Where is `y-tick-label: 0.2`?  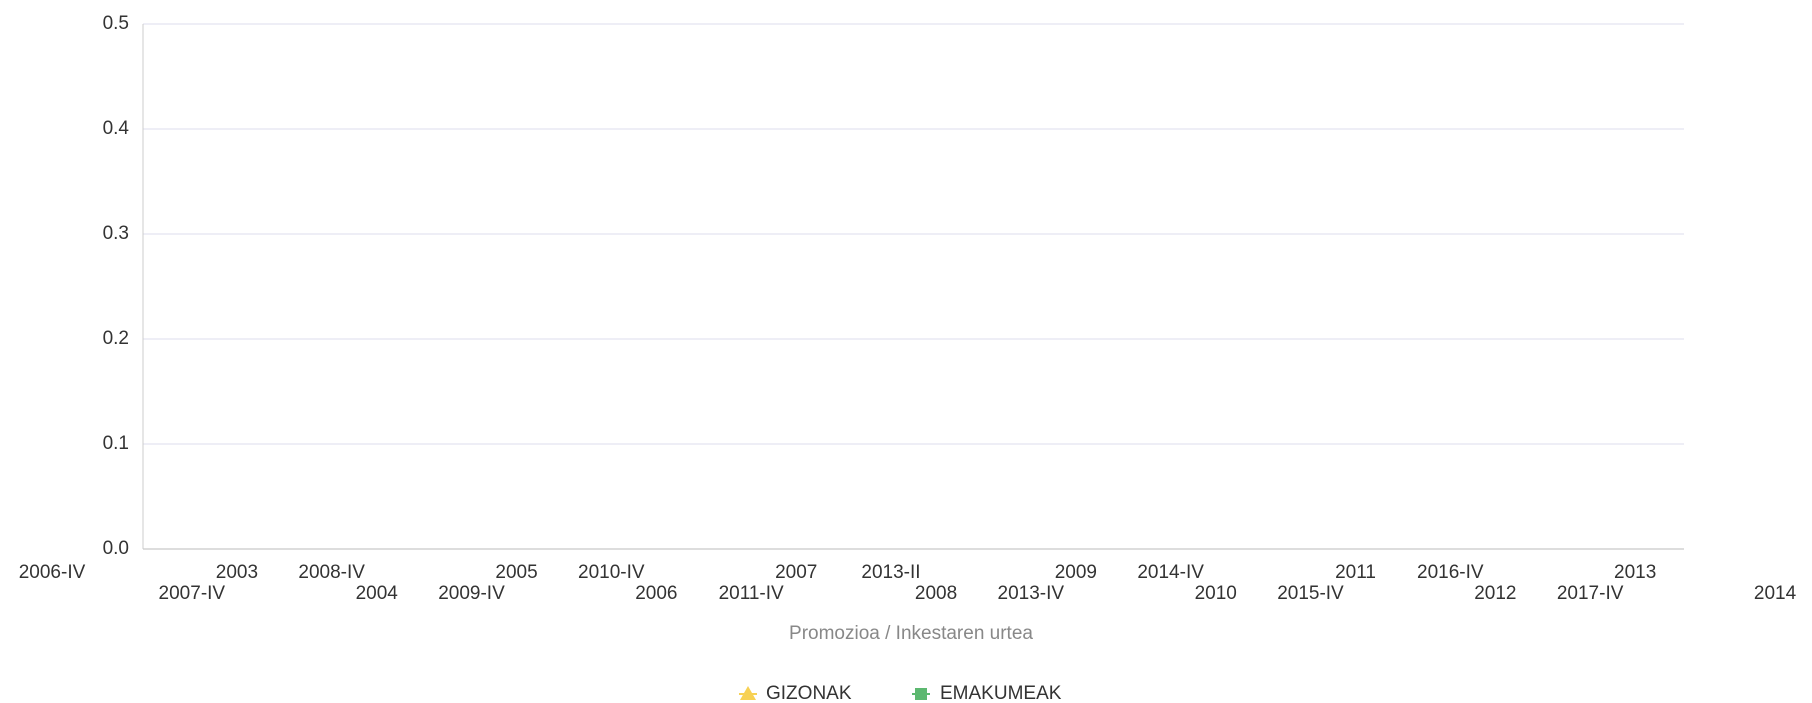 y-tick-label: 0.2 is located at coordinates (116, 338).